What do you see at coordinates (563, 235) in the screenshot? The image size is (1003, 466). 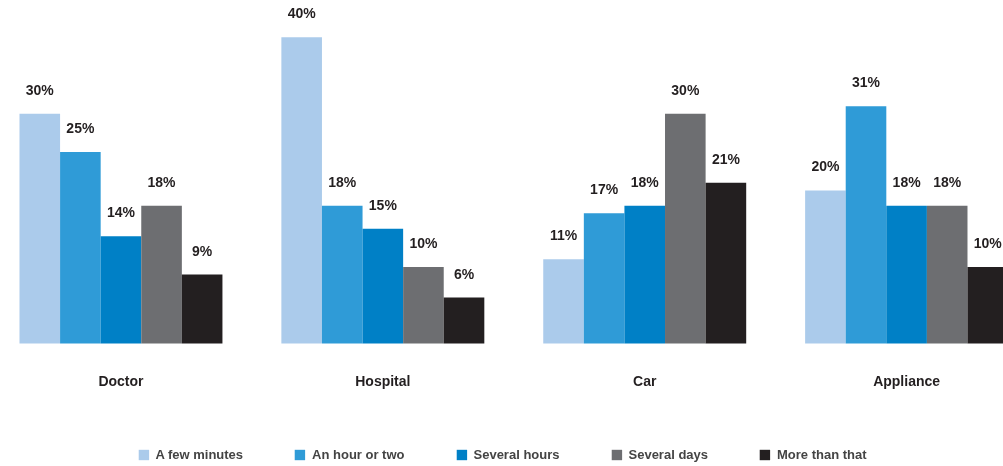 I see `data-label: 11%` at bounding box center [563, 235].